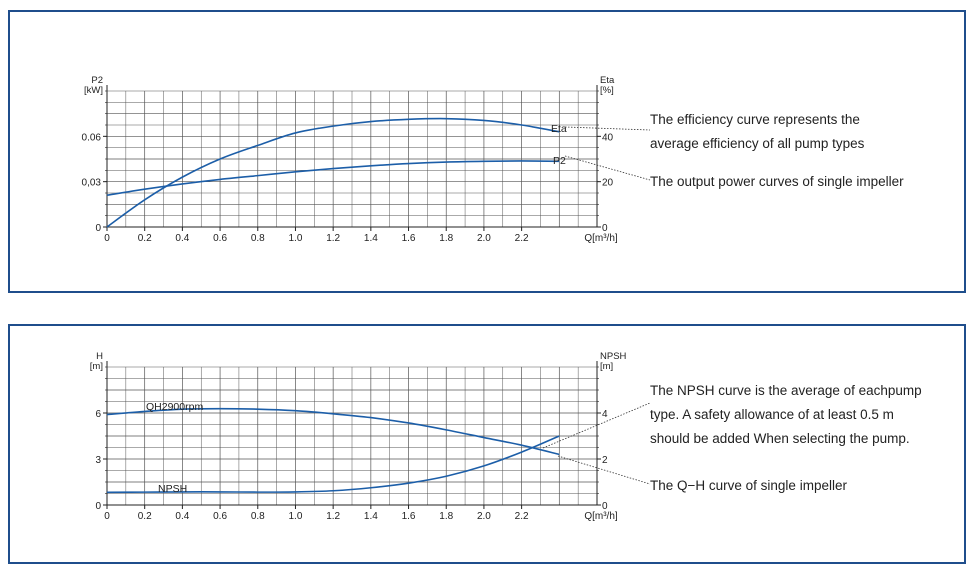 The height and width of the screenshot is (568, 973). What do you see at coordinates (608, 137) in the screenshot?
I see `right-tick-label: 40` at bounding box center [608, 137].